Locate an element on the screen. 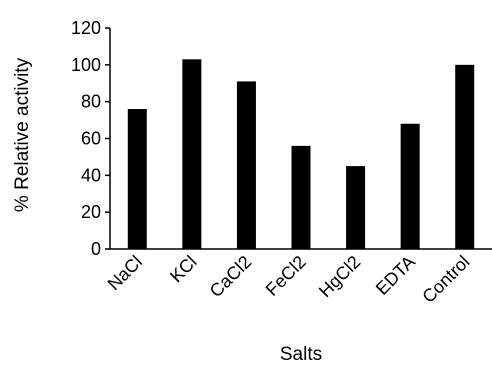 Image resolution: width=492 pixels, height=372 pixels. x-tick-label: NaCl is located at coordinates (125, 273).